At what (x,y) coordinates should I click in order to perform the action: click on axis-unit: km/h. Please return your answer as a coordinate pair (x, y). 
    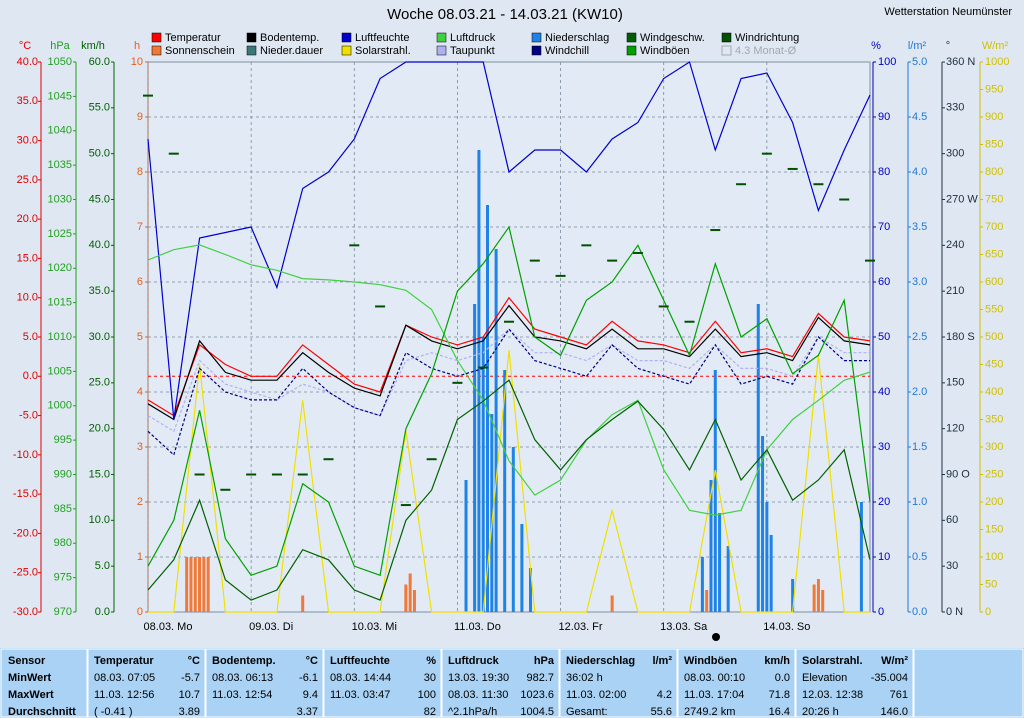
    Looking at the image, I should click on (93, 46).